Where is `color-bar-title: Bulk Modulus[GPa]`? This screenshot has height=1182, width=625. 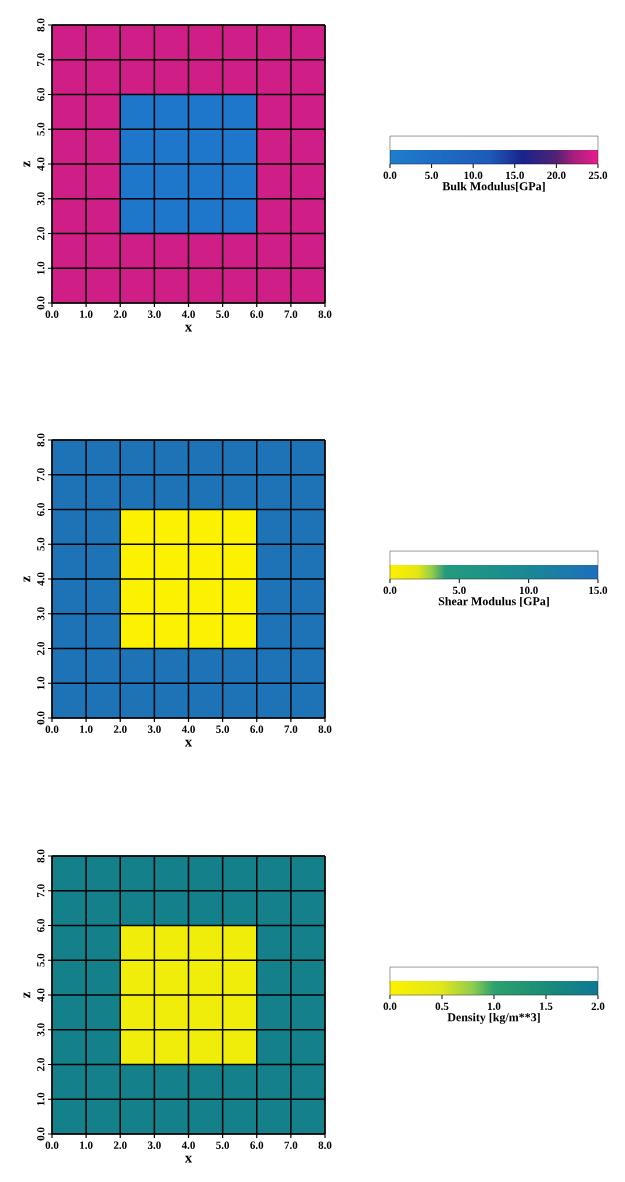 color-bar-title: Bulk Modulus[GPa] is located at coordinates (493, 186).